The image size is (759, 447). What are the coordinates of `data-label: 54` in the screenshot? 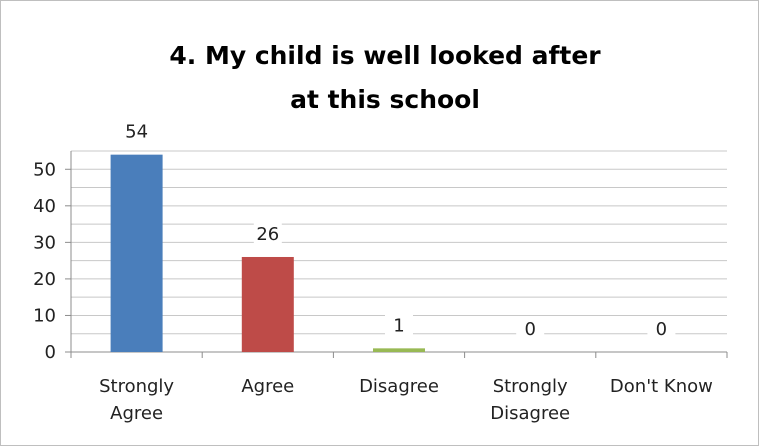 It's located at (136, 132).